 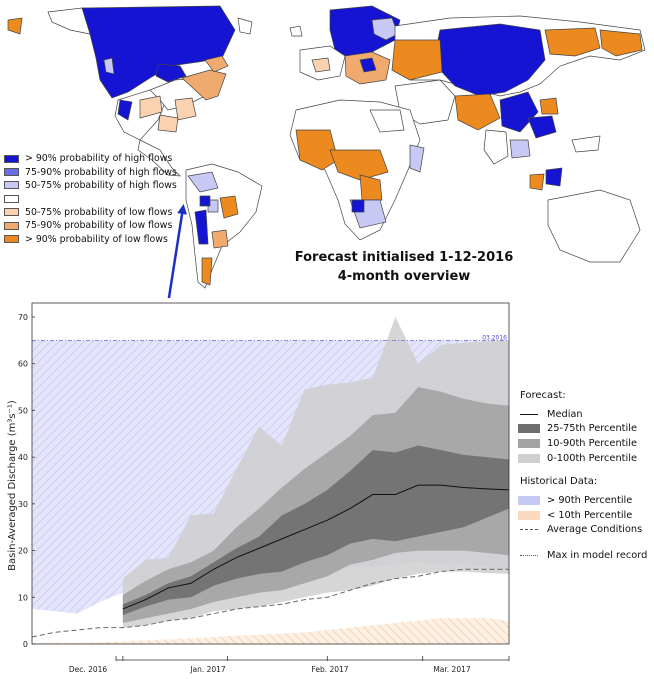 What do you see at coordinates (590, 501) in the screenshot?
I see `chart-legend-label: > 90th Percentile` at bounding box center [590, 501].